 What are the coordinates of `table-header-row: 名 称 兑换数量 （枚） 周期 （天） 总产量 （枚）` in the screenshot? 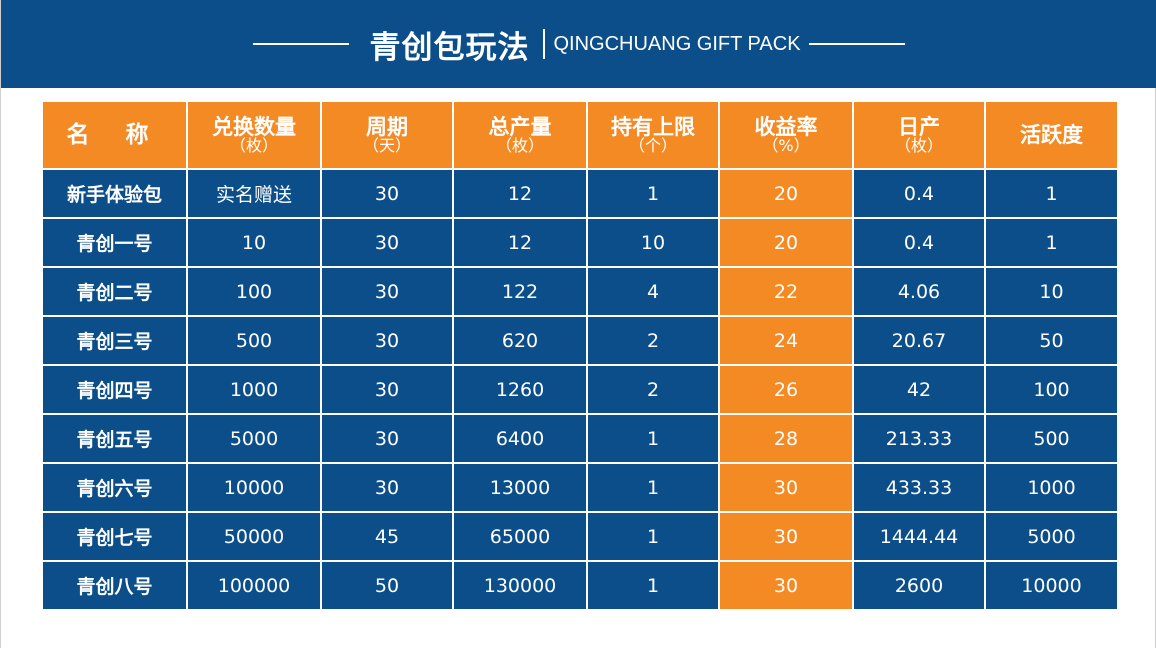 It's located at (580, 135).